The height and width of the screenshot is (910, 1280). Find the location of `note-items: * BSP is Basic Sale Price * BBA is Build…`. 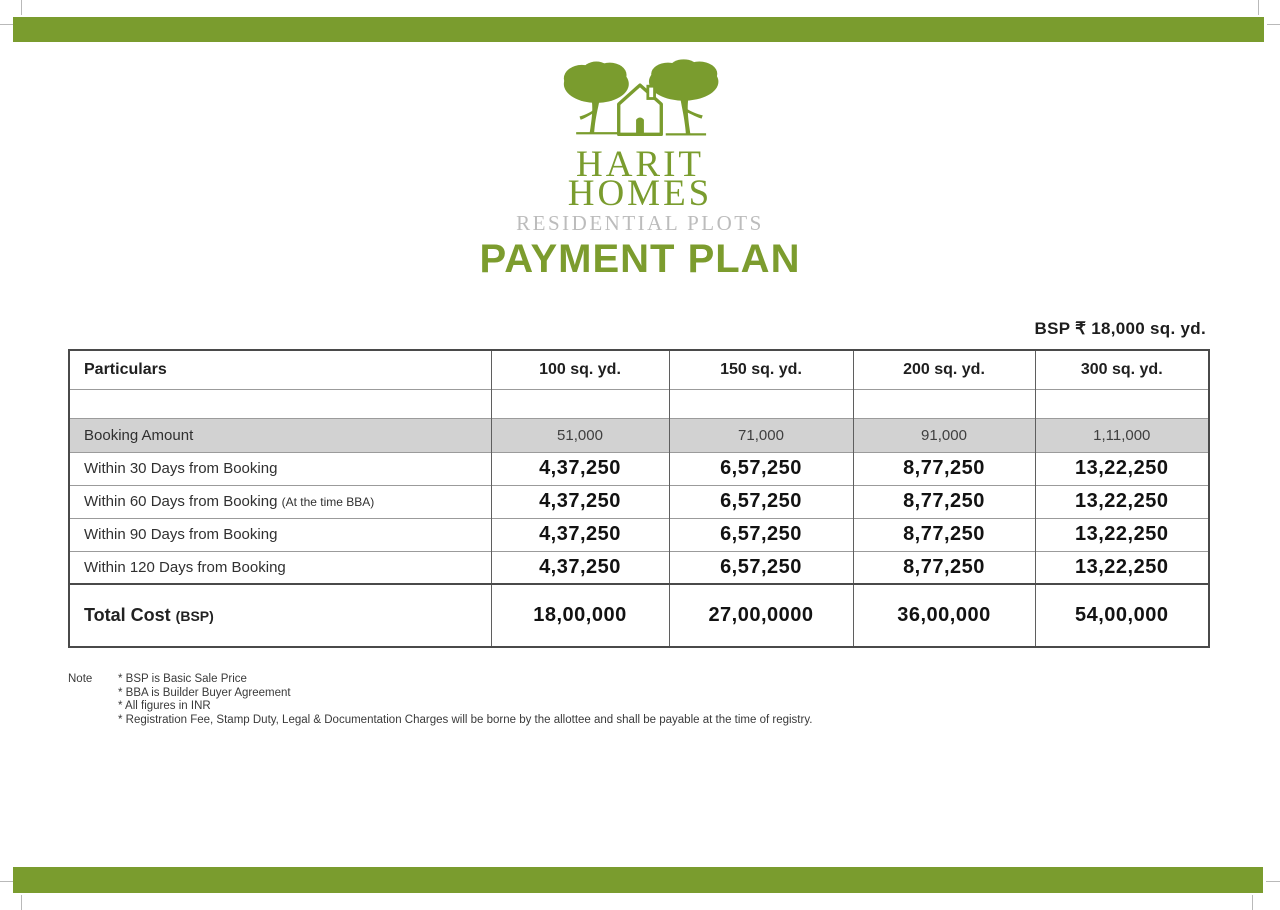

note-items: * BSP is Basic Sale Price * BBA is Build… is located at coordinates (465, 700).